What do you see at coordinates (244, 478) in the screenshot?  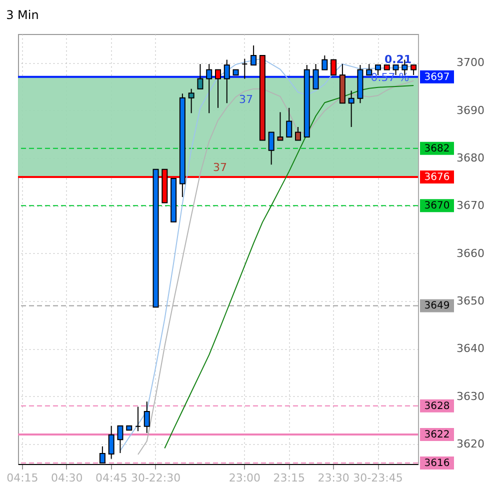 I see `x-tick-label: 23:00` at bounding box center [244, 478].